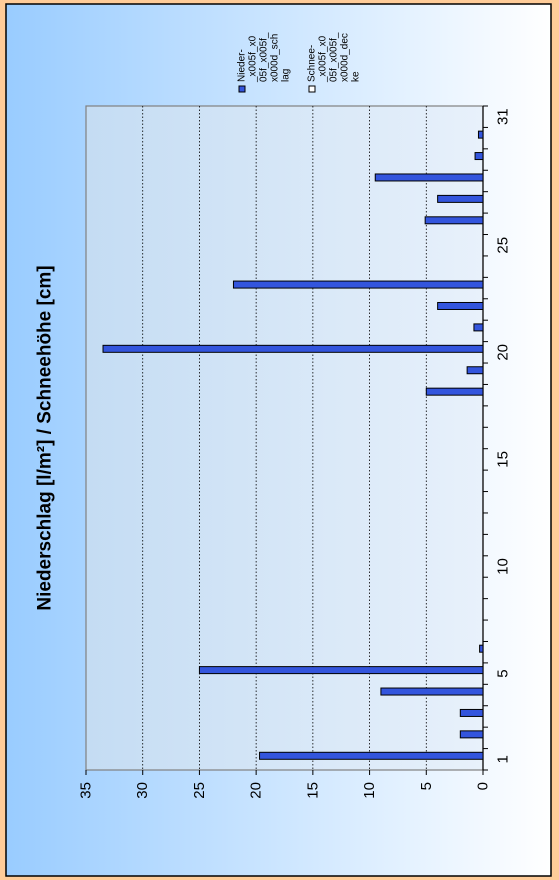 The image size is (559, 880). What do you see at coordinates (86, 790) in the screenshot?
I see `value-tick-label: 35` at bounding box center [86, 790].